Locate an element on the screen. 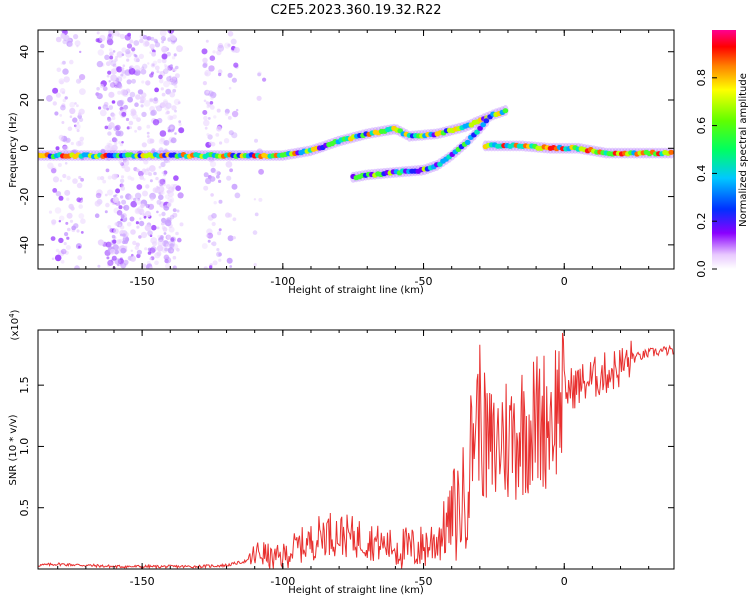  colorbar-tick-label: 0.4 is located at coordinates (701, 174).